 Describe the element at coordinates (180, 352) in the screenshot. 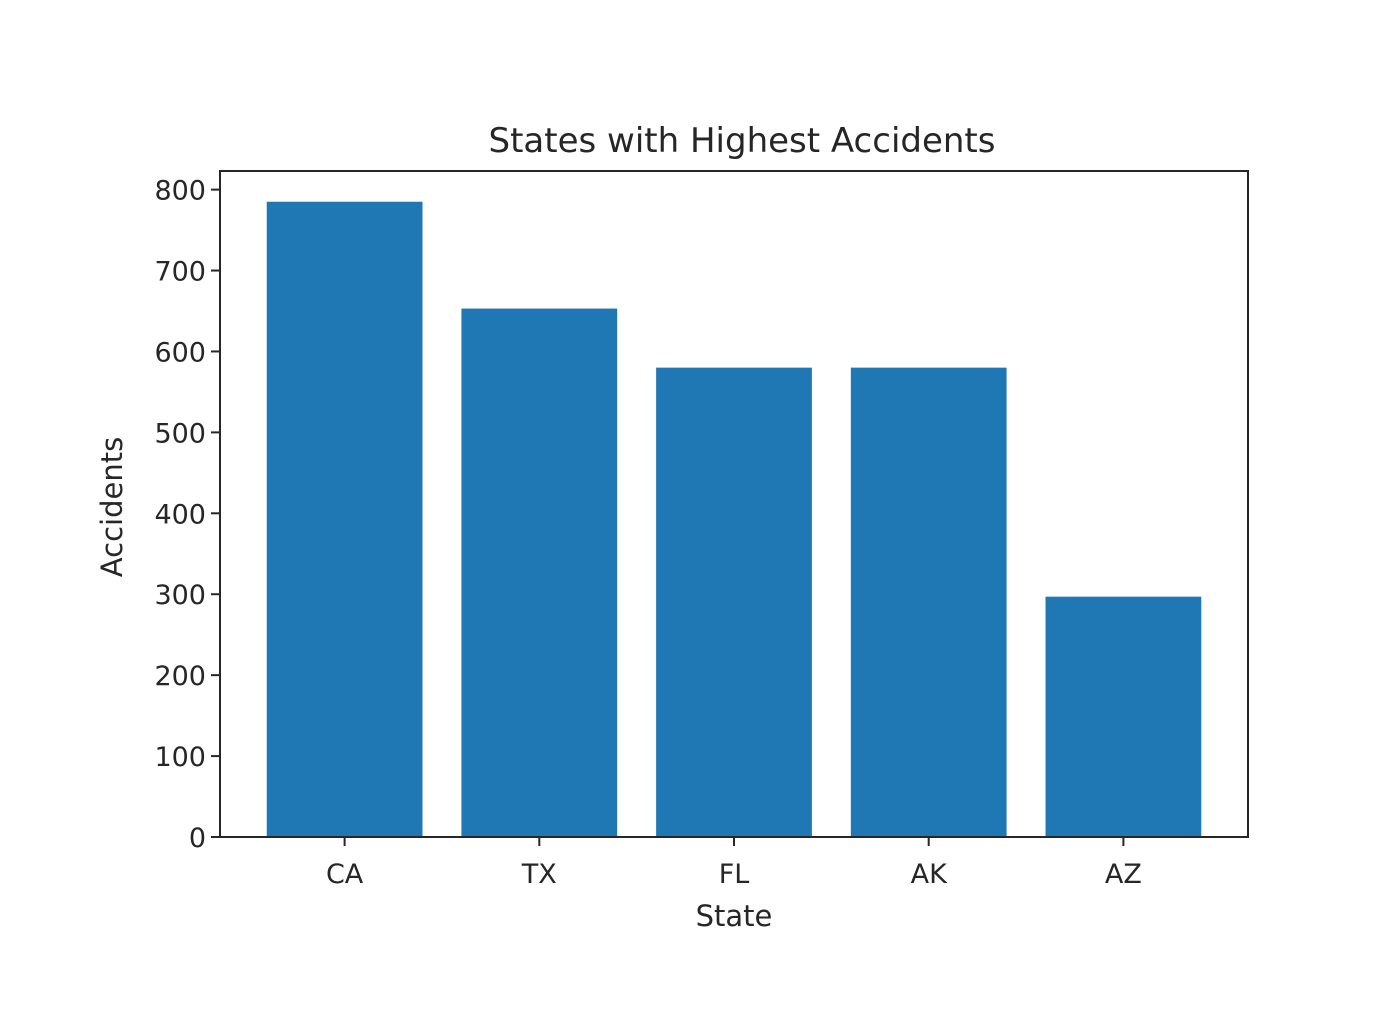

I see `y-tick-label: 600` at that location.